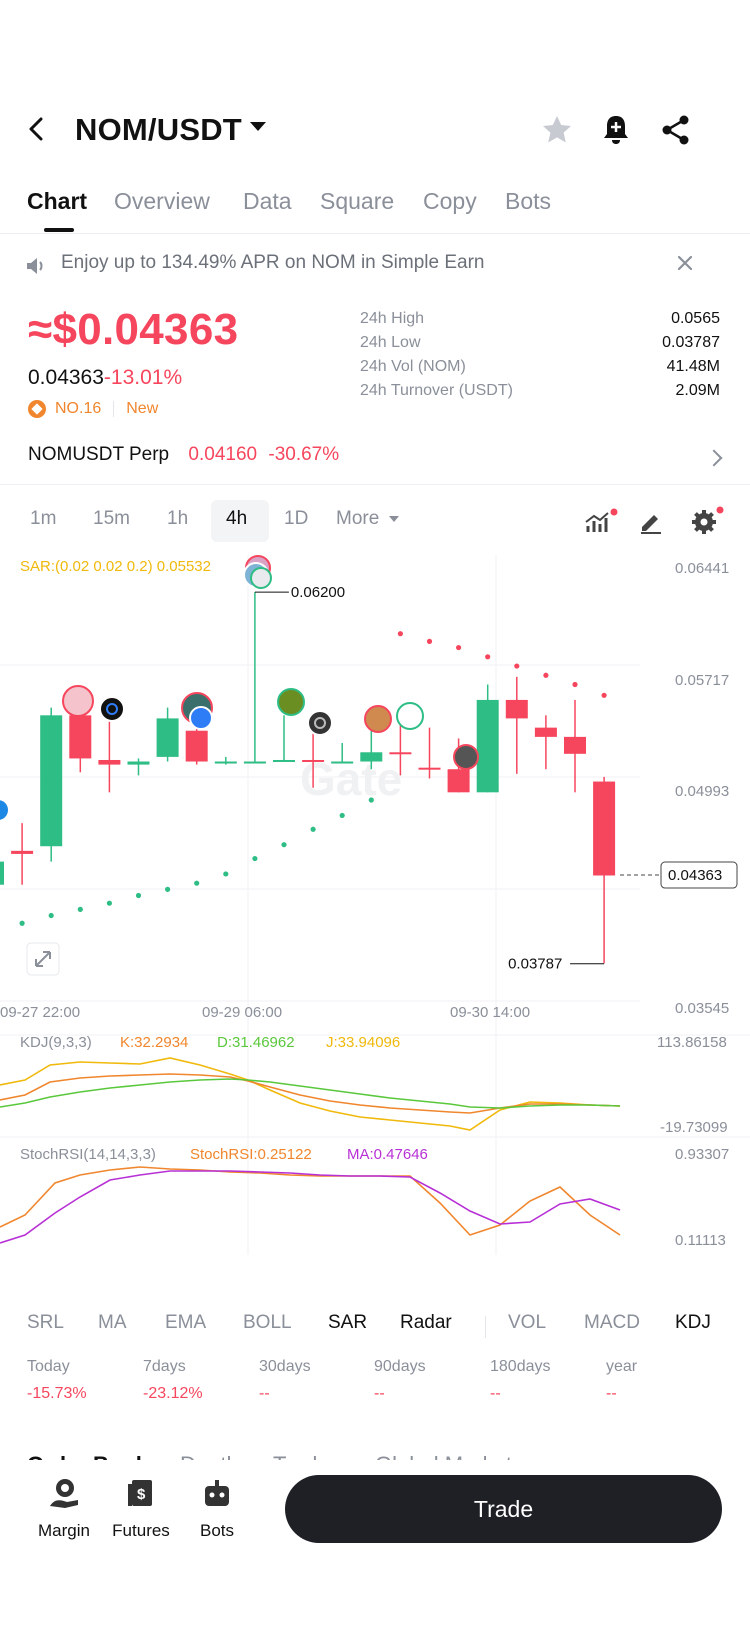 The height and width of the screenshot is (1630, 750). Describe the element at coordinates (57, 201) in the screenshot. I see `tab-chart: Chart` at that location.